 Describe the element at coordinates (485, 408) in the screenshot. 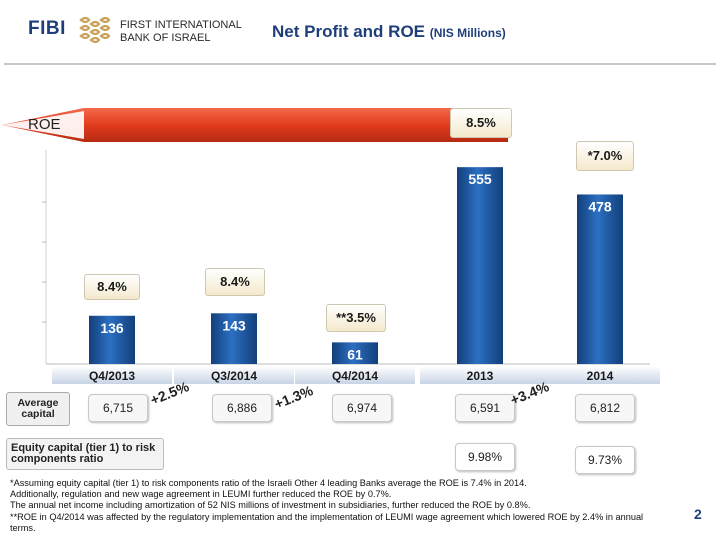

I see `avg-capital-2013: 6,591` at that location.